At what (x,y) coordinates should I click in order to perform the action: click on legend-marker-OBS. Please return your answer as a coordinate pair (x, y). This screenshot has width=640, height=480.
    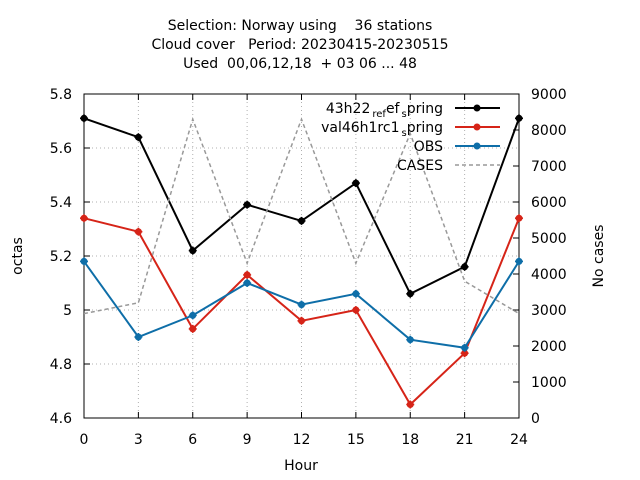
    Looking at the image, I should click on (477, 146).